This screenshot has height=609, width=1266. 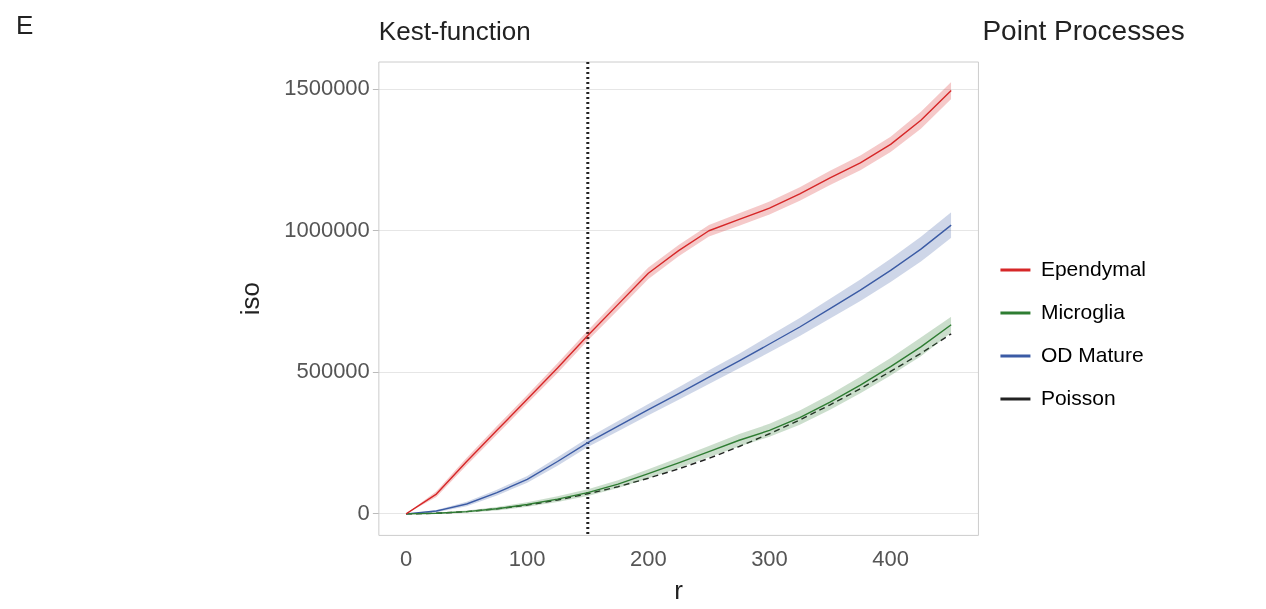 I want to click on legend-label: Poisson, so click(x=1078, y=397).